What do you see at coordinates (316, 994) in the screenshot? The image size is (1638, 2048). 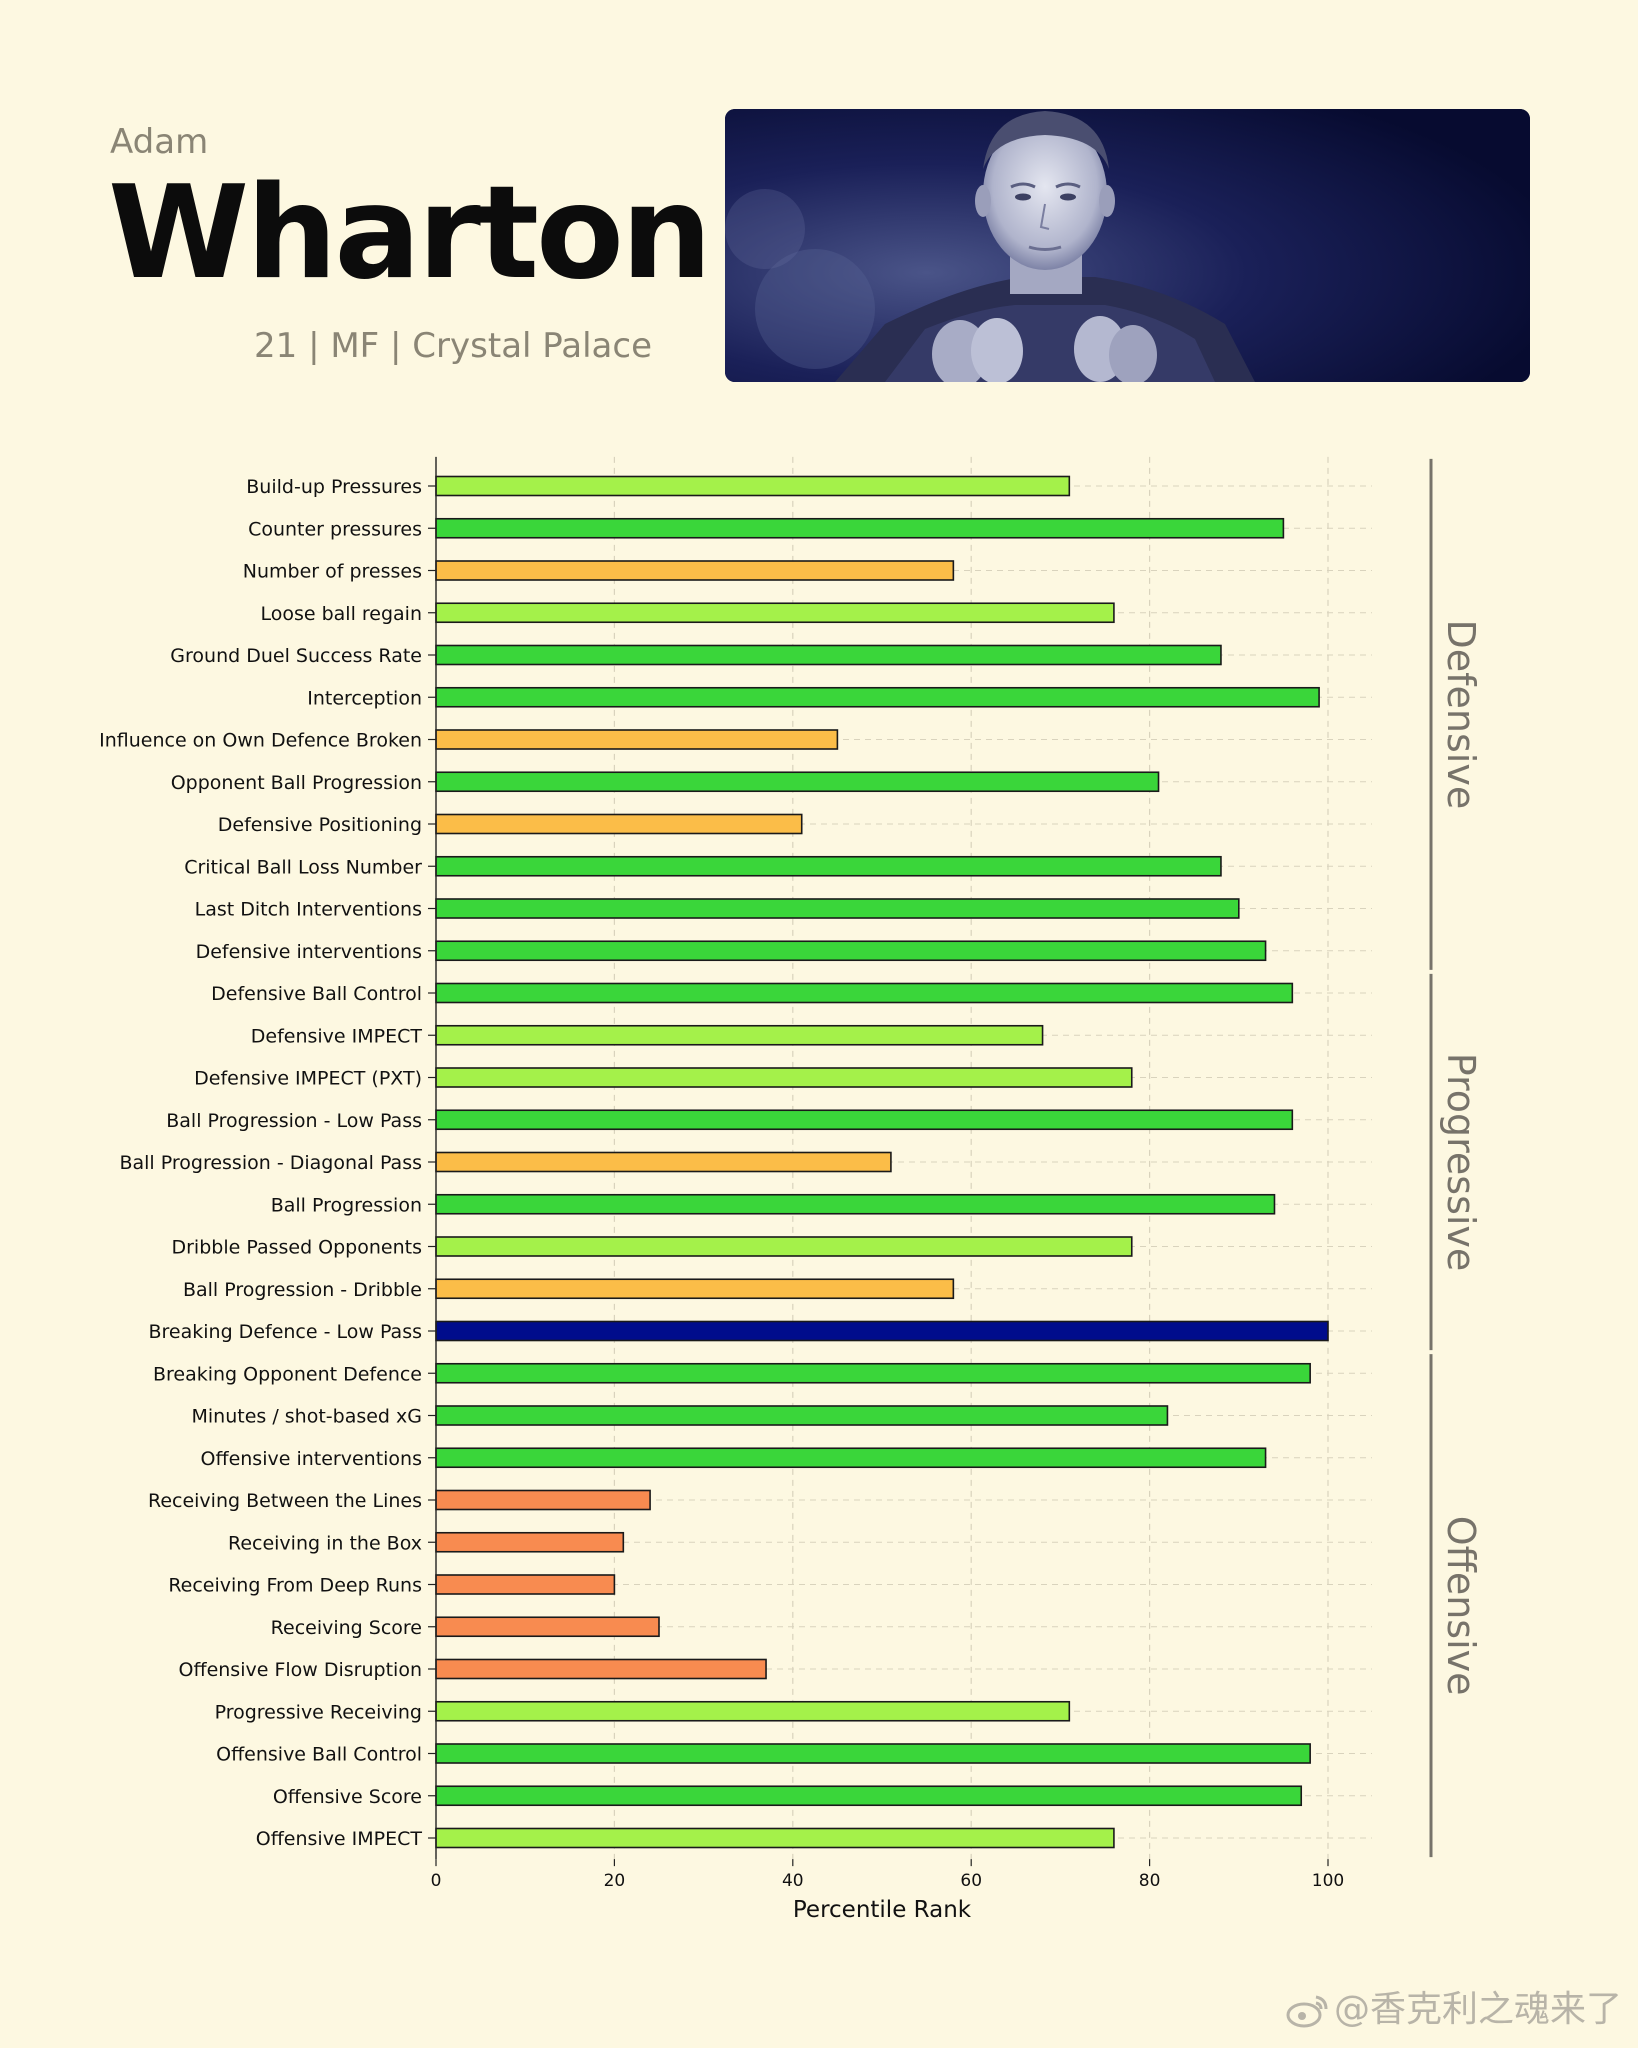 I see `category-label: Defensive Ball Control` at bounding box center [316, 994].